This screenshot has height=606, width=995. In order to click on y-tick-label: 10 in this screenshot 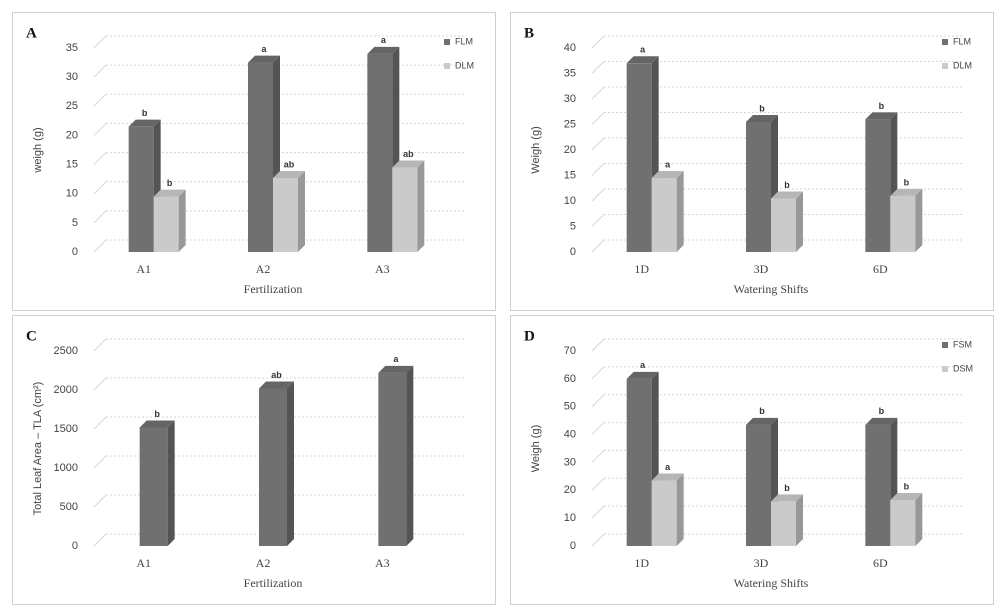, I will do `click(72, 194)`.